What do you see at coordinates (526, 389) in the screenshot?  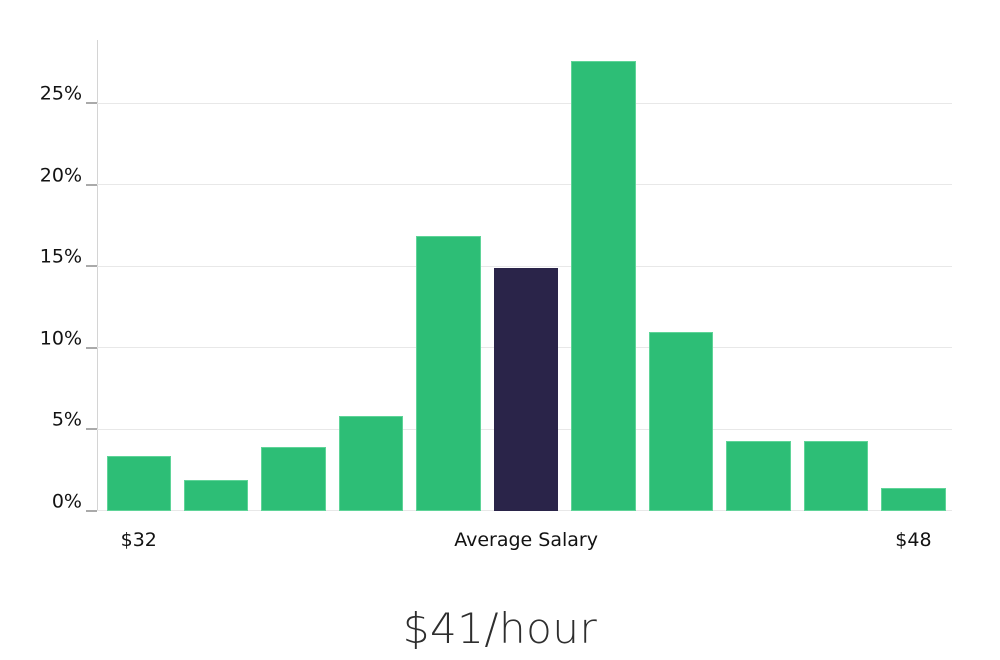 I see `average-salary-bar` at bounding box center [526, 389].